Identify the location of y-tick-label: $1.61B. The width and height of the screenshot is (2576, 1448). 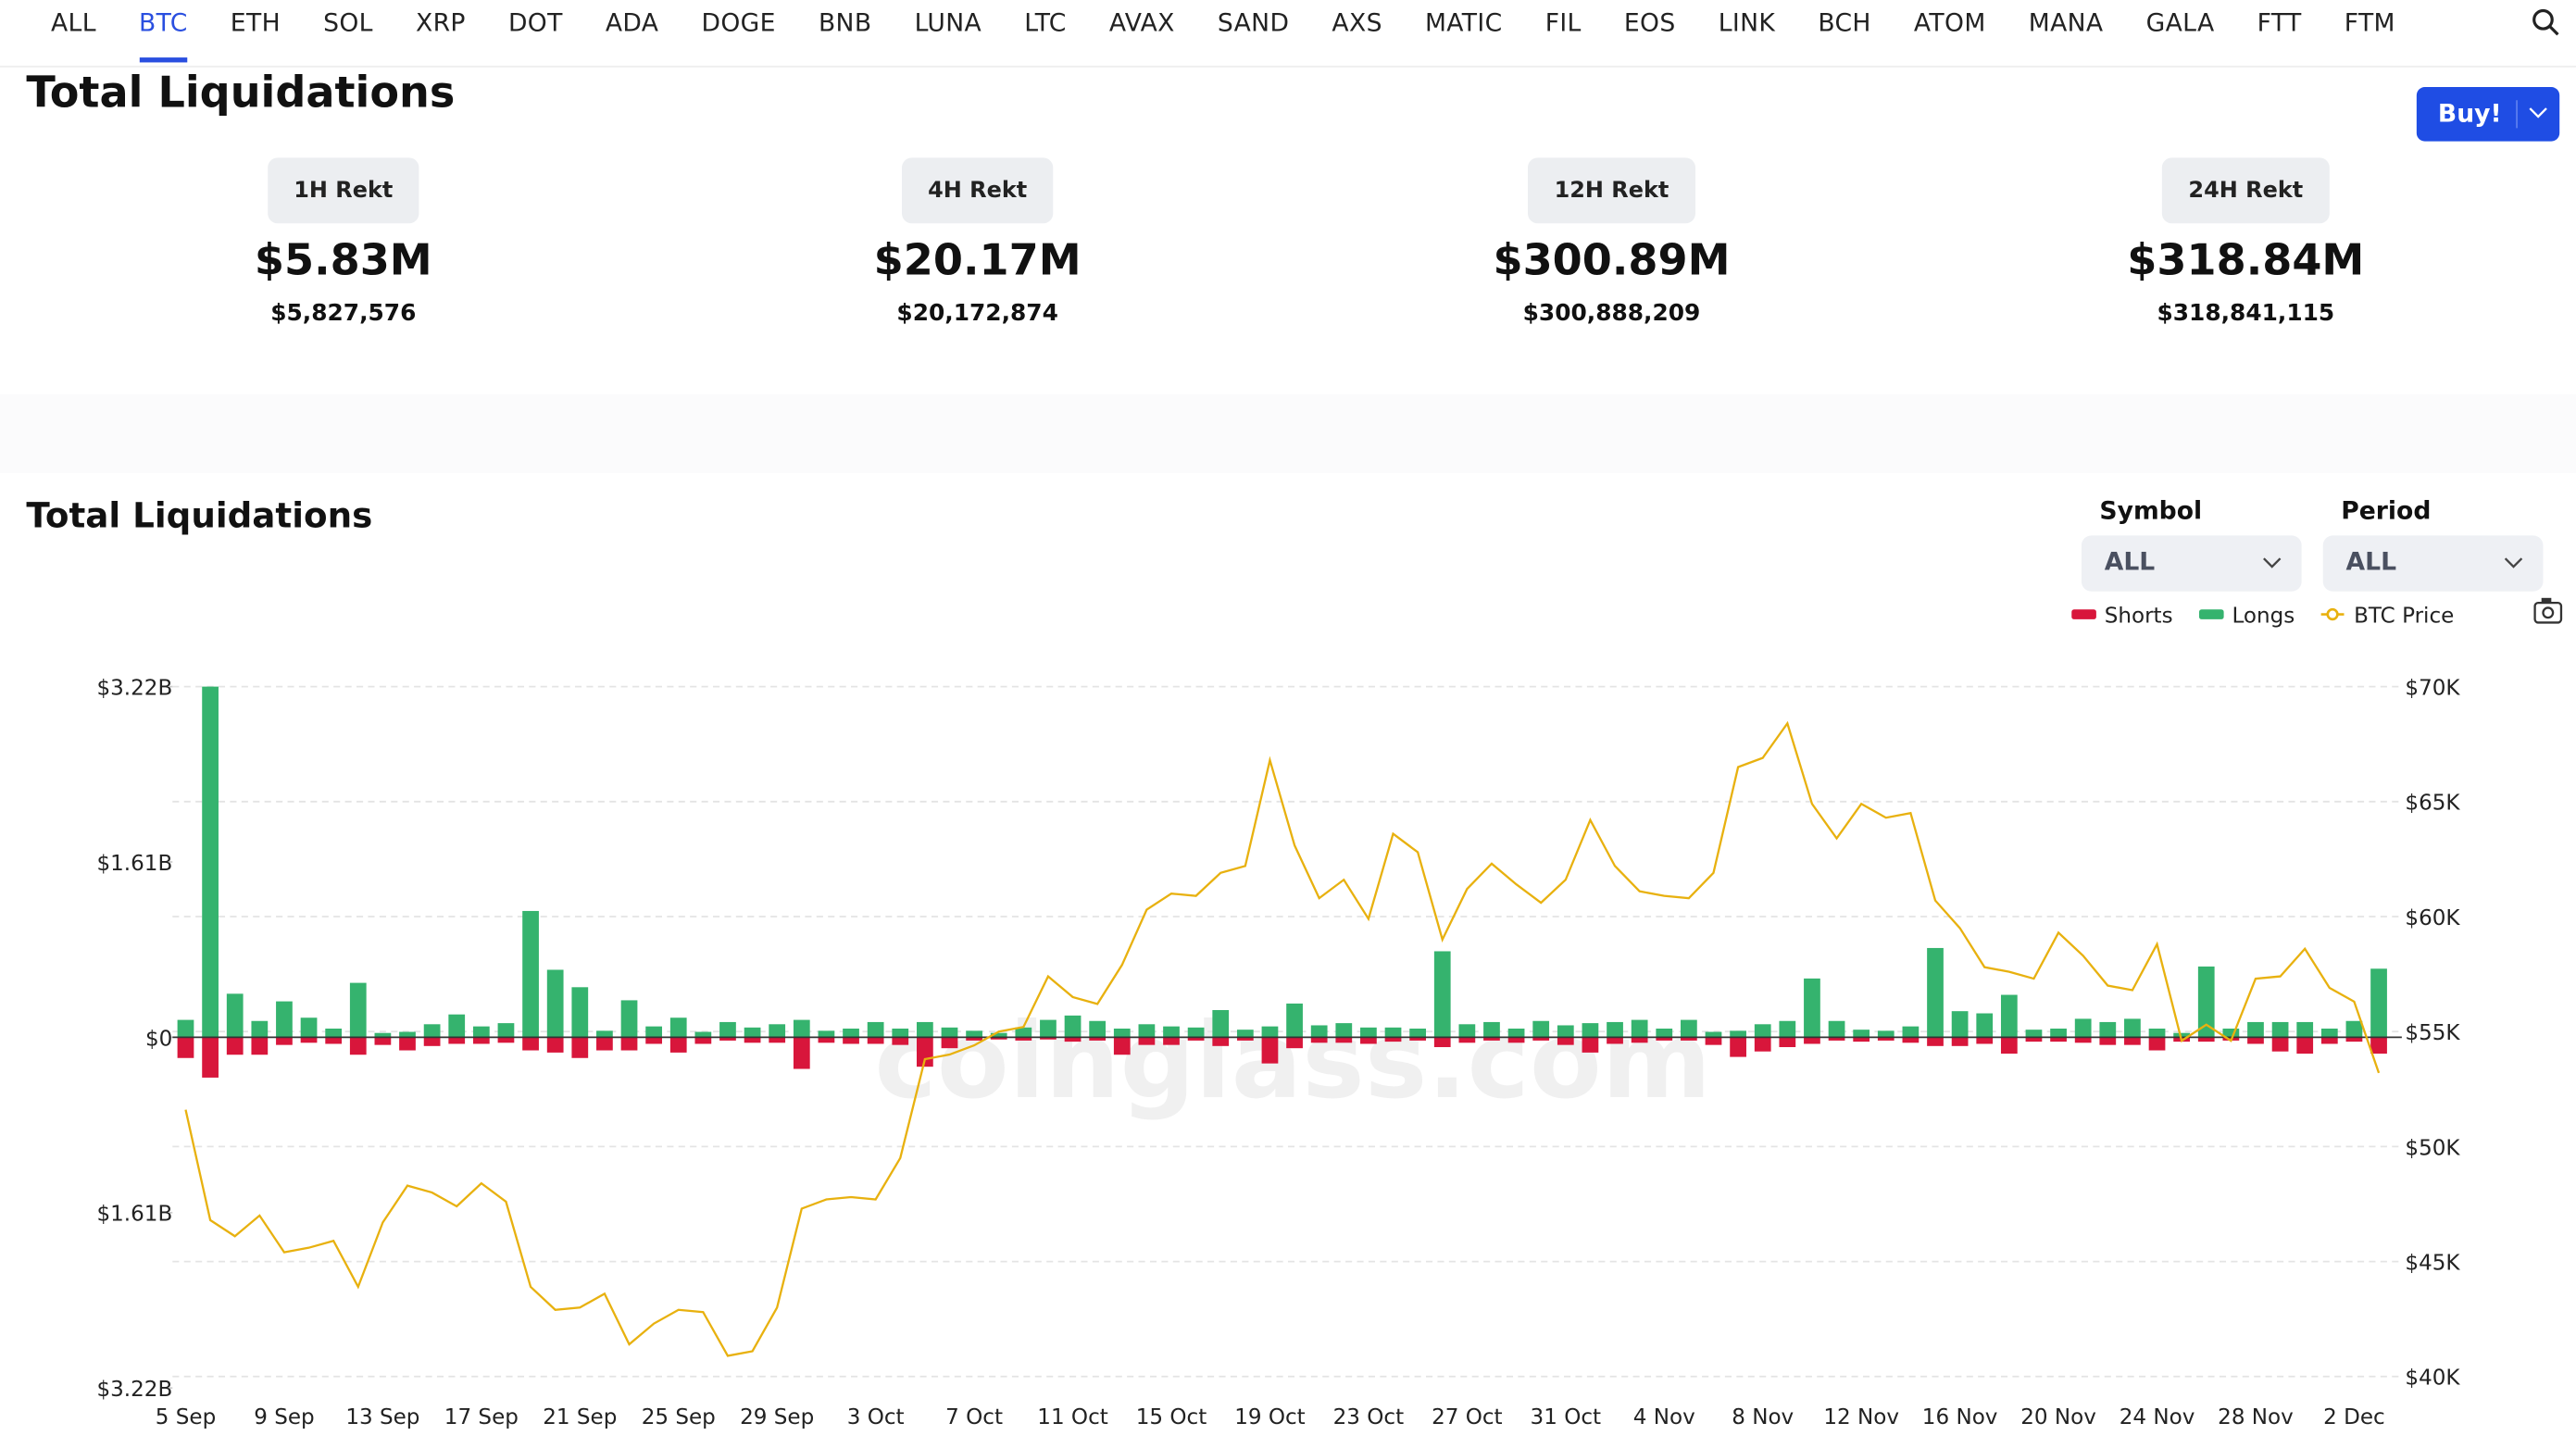
(134, 1215).